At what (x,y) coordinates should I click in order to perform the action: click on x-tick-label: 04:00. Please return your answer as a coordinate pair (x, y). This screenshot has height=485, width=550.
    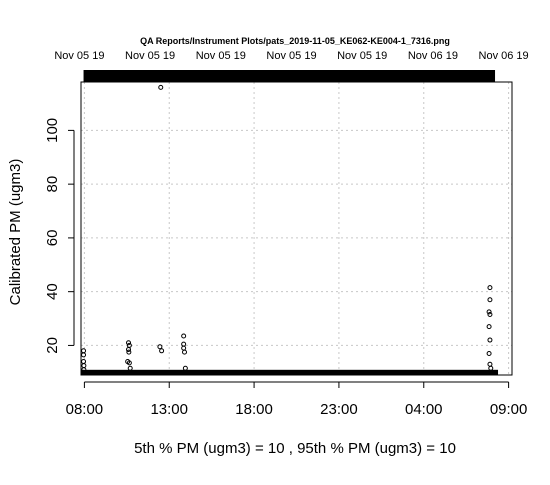
    Looking at the image, I should click on (424, 409).